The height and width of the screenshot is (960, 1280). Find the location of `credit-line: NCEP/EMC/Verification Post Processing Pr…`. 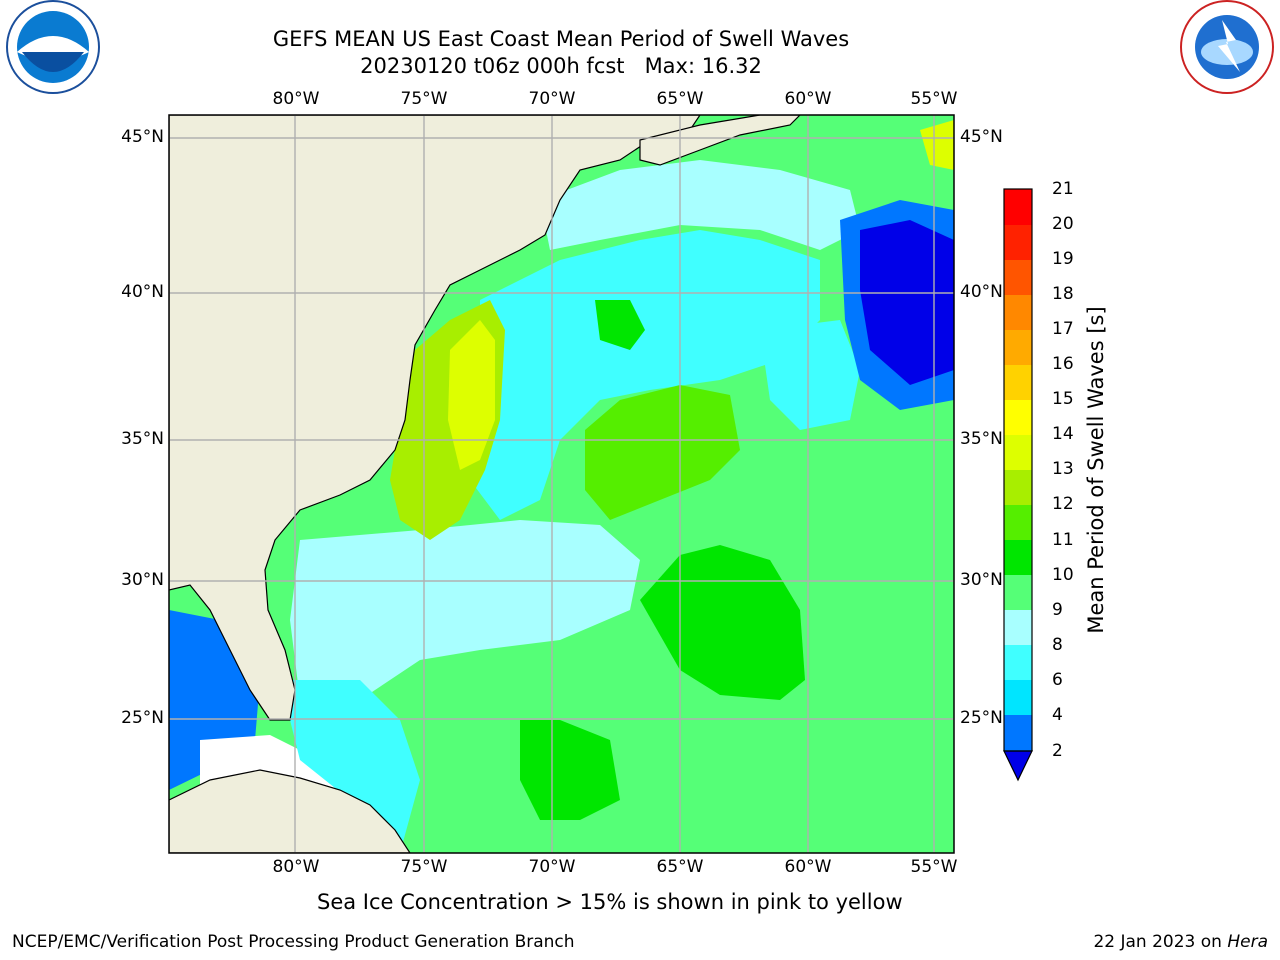

credit-line: NCEP/EMC/Verification Post Processing Pr… is located at coordinates (293, 942).